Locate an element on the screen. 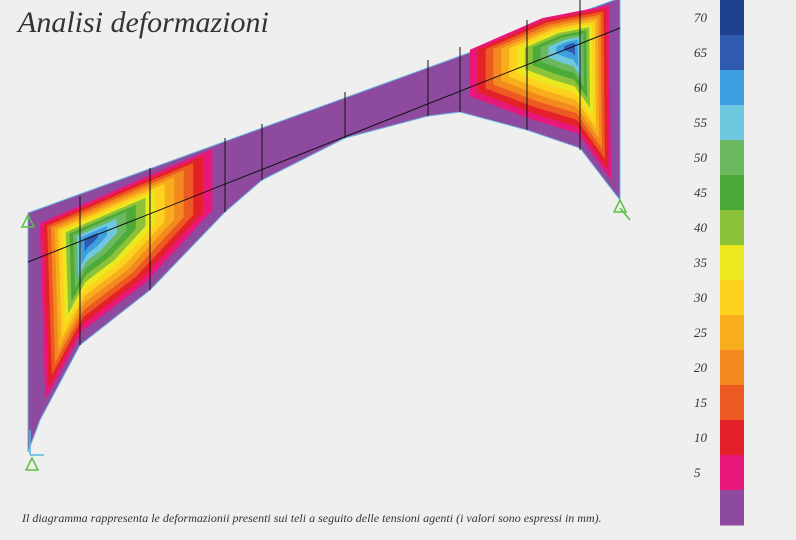 Image resolution: width=796 pixels, height=540 pixels. legend-label: 60 is located at coordinates (701, 87).